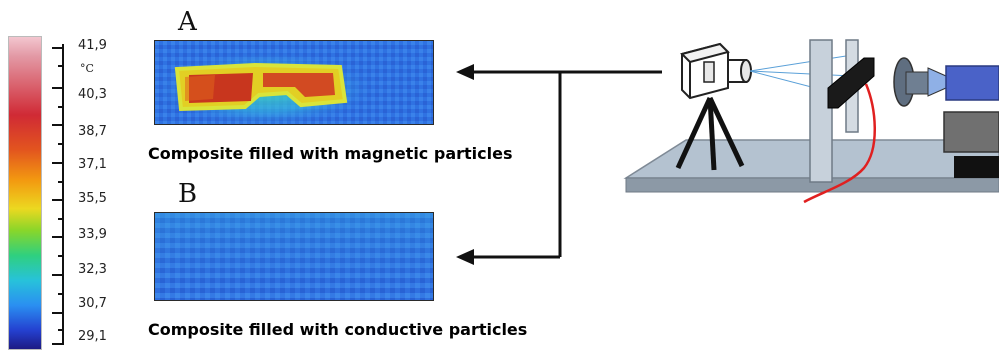  Describe the element at coordinates (839, 143) in the screenshot. I see `heating-wire` at that location.